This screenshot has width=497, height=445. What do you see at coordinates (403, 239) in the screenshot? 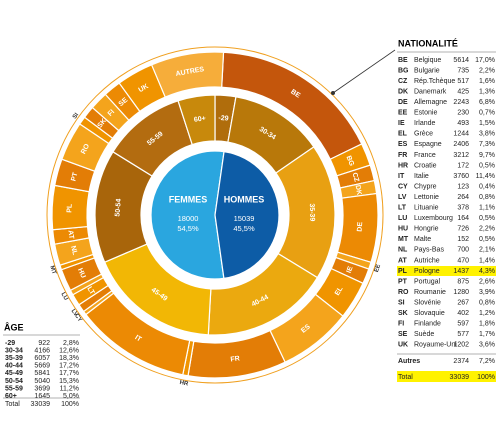
I see `nat-code: MT` at bounding box center [403, 239].